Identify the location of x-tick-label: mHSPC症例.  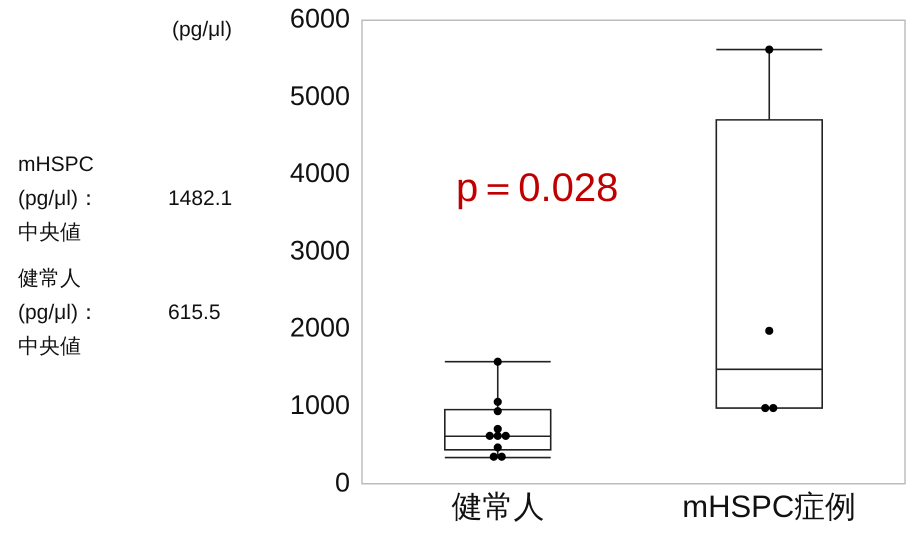
(769, 506).